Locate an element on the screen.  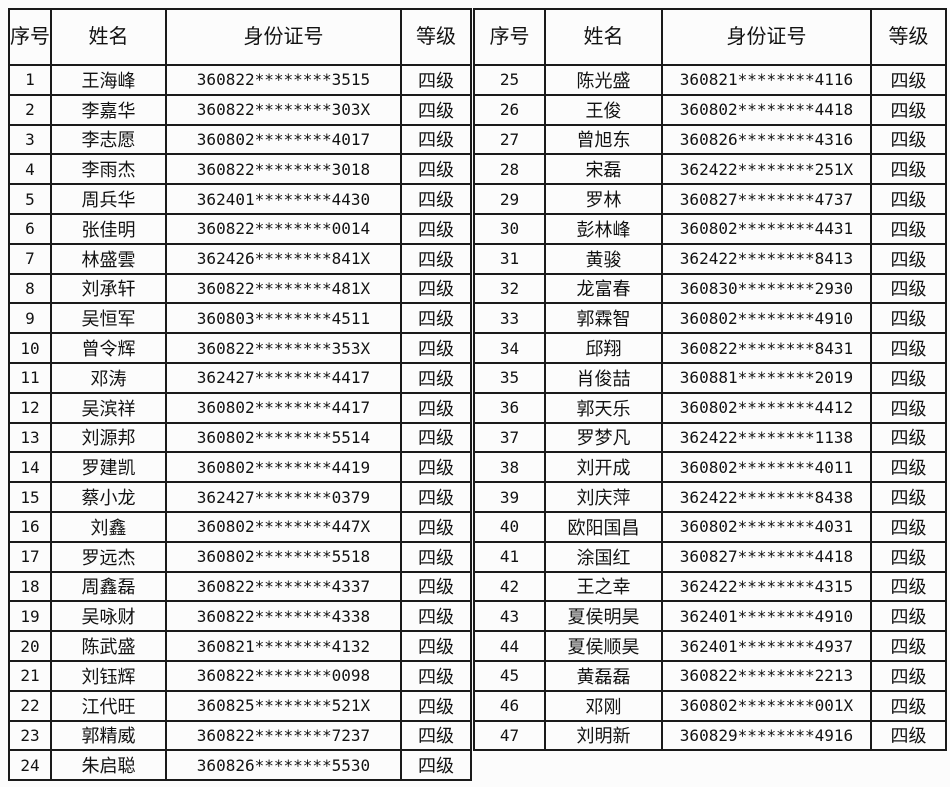
id-number: 360802********4417 is located at coordinates (283, 407).